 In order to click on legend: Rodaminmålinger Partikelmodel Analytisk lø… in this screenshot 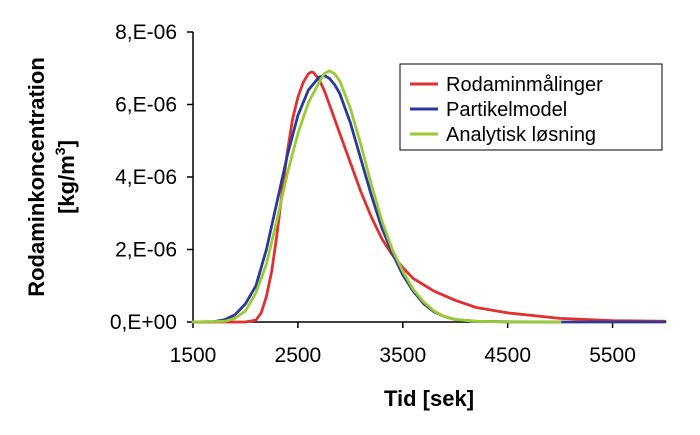, I will do `click(531, 107)`.